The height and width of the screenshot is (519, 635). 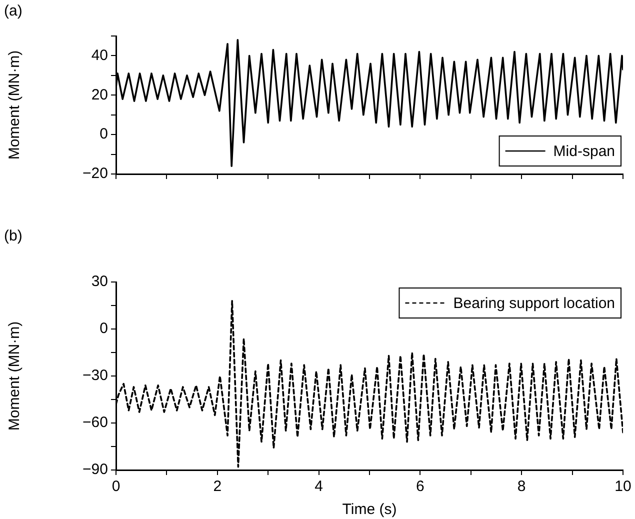 What do you see at coordinates (534, 303) in the screenshot?
I see `legend-label: Bearing support location` at bounding box center [534, 303].